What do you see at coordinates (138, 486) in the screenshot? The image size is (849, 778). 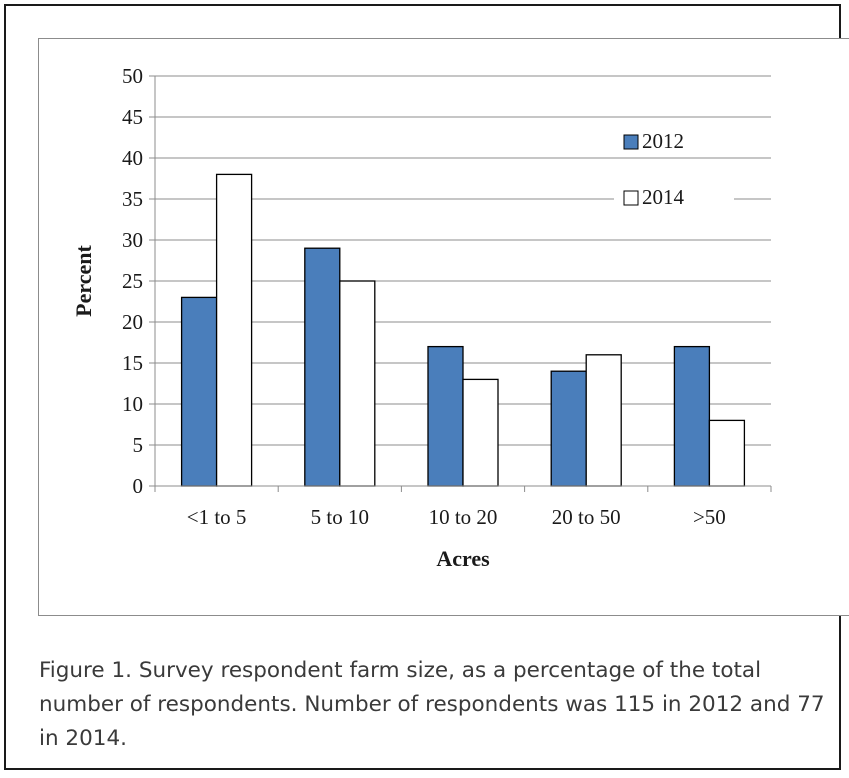 I see `y-tick-label: 0` at bounding box center [138, 486].